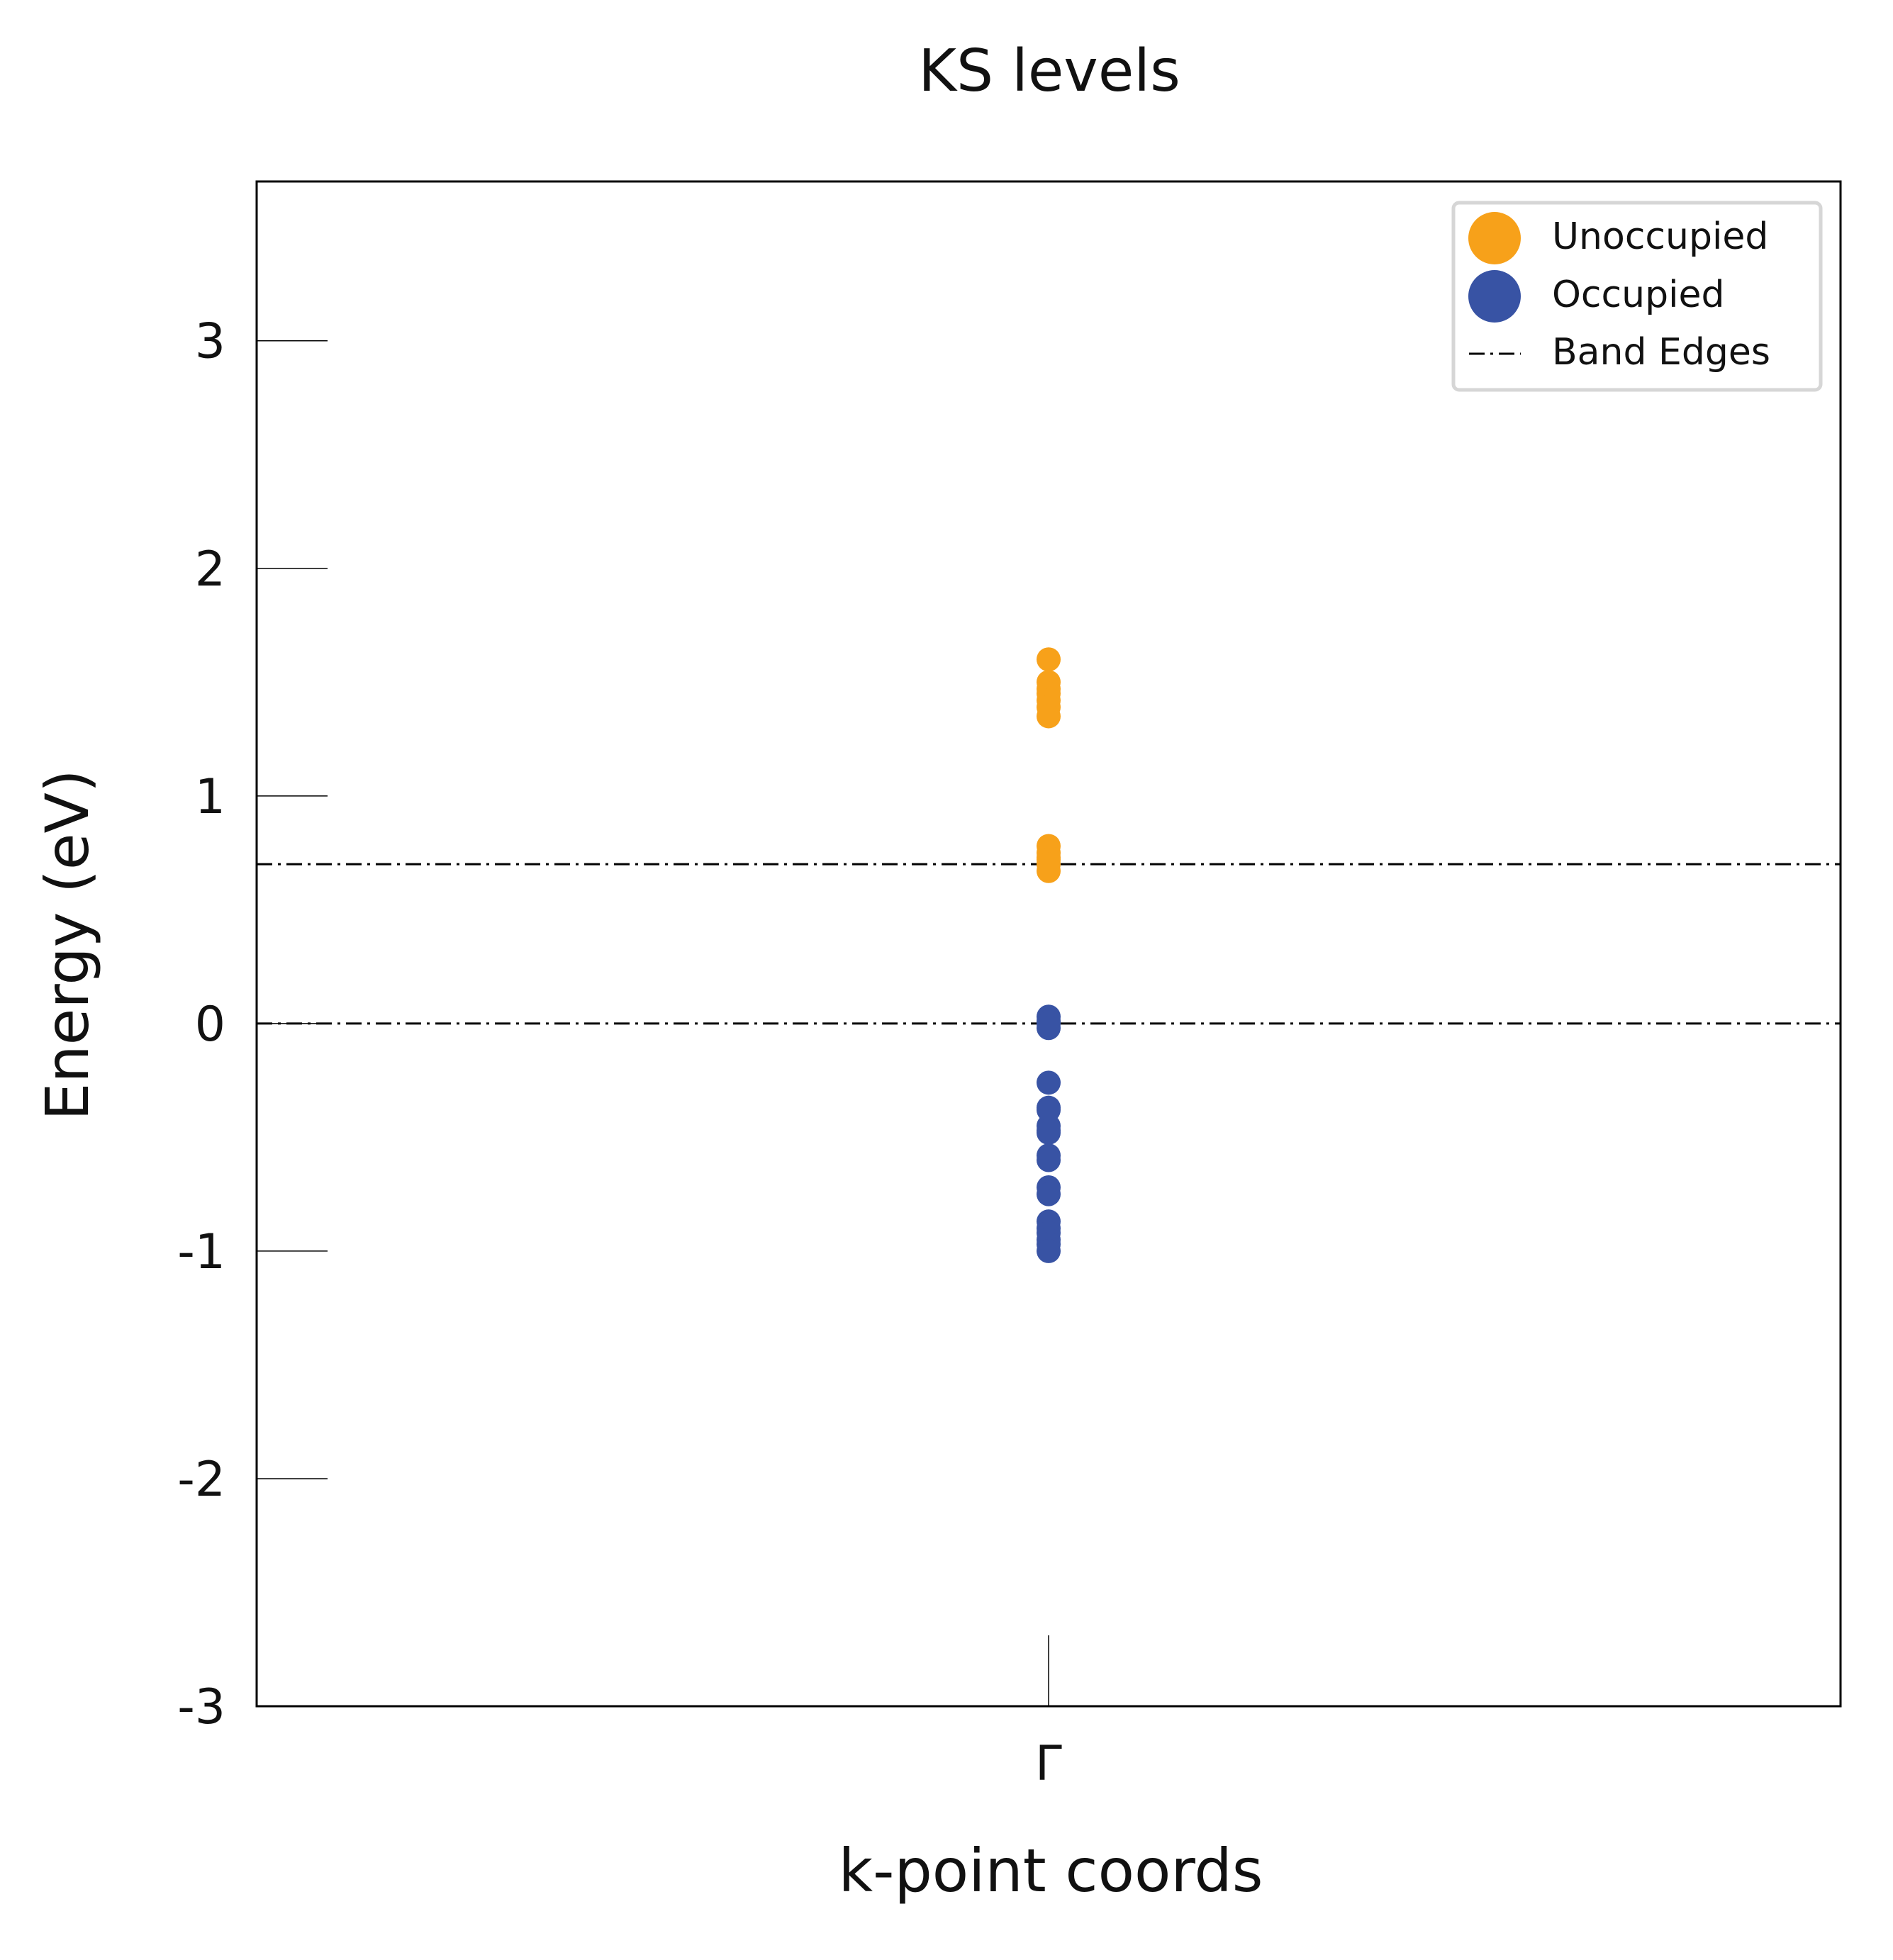 This screenshot has width=1893, height=1960. Describe the element at coordinates (1049, 955) in the screenshot. I see `data-points` at that location.